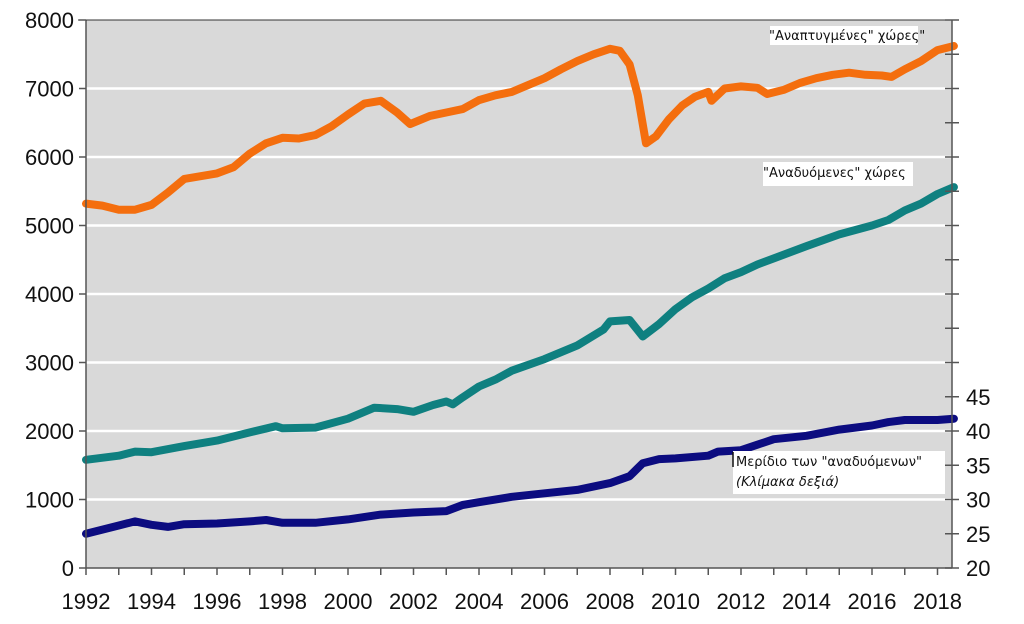 The image size is (1024, 624). I want to click on y-tick-label: 6000, so click(49, 157).